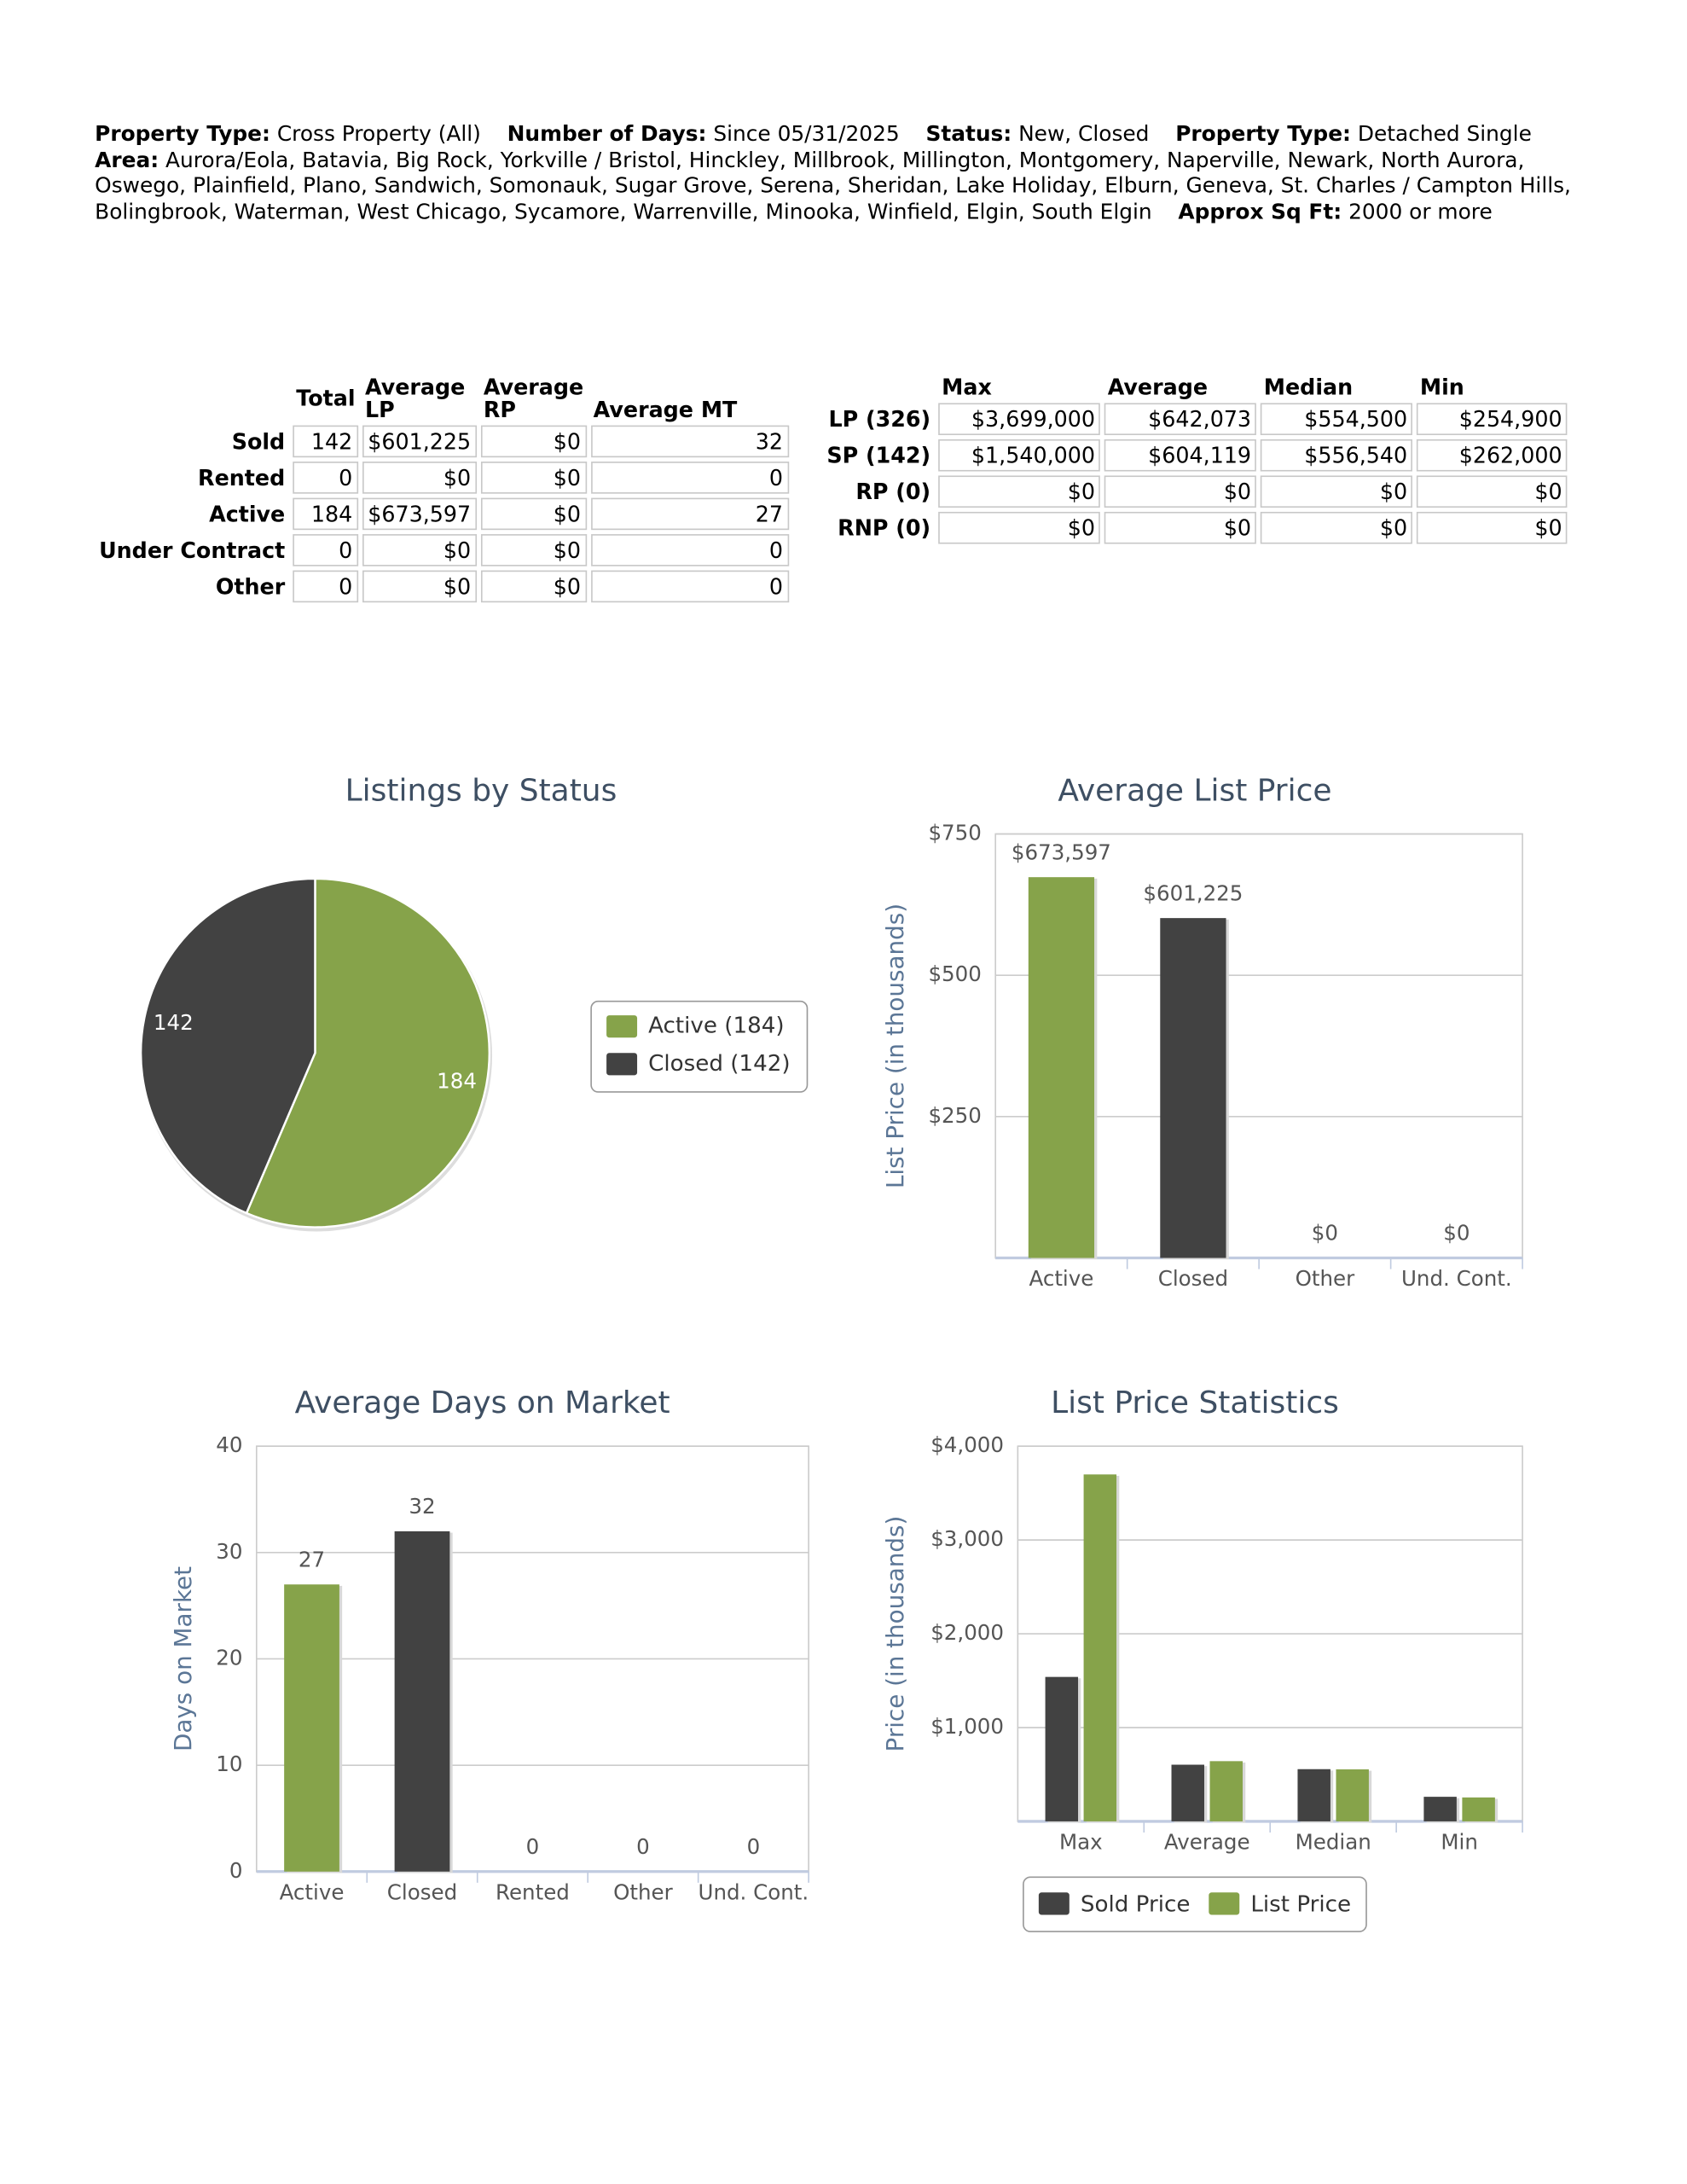 The width and height of the screenshot is (1687, 2184). Describe the element at coordinates (967, 1633) in the screenshot. I see `y-tick-label: $2,000` at that location.